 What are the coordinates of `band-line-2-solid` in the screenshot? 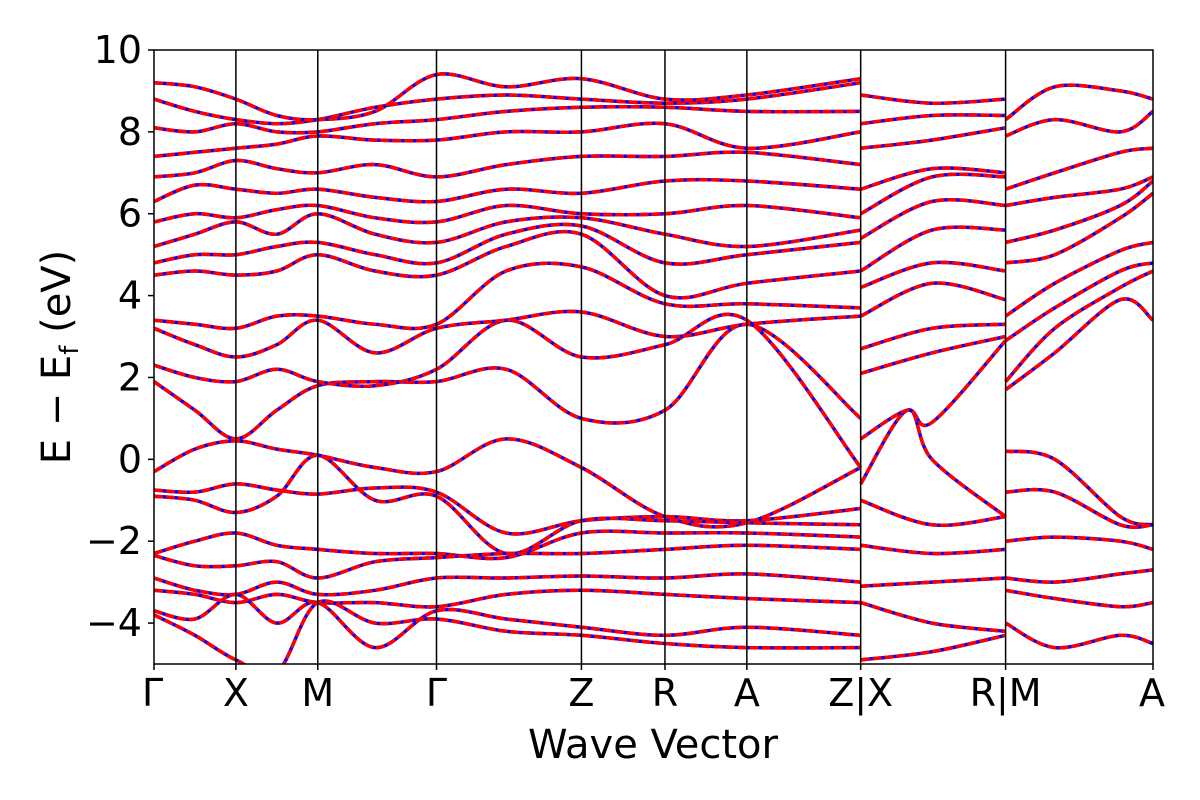 It's located at (507, 509).